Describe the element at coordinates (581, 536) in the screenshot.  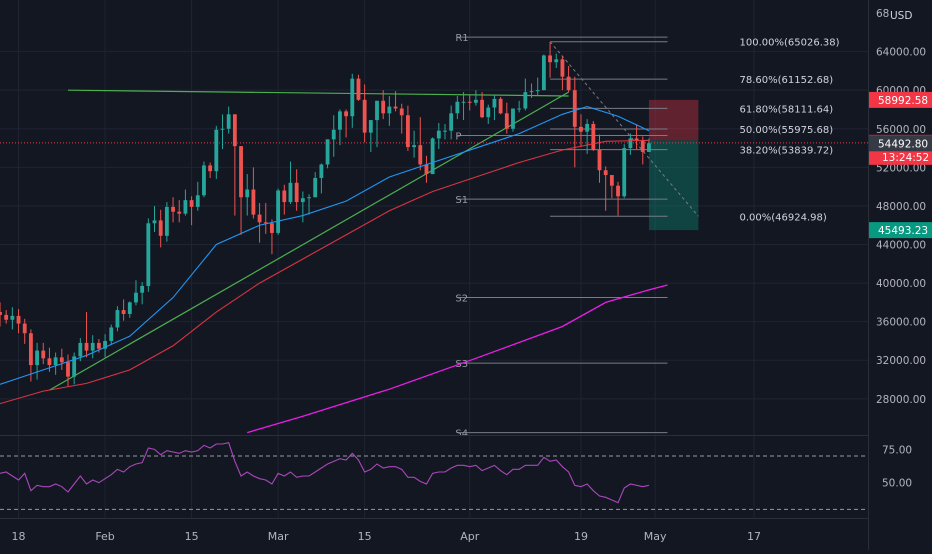
I see `time-tick-label: 19` at that location.